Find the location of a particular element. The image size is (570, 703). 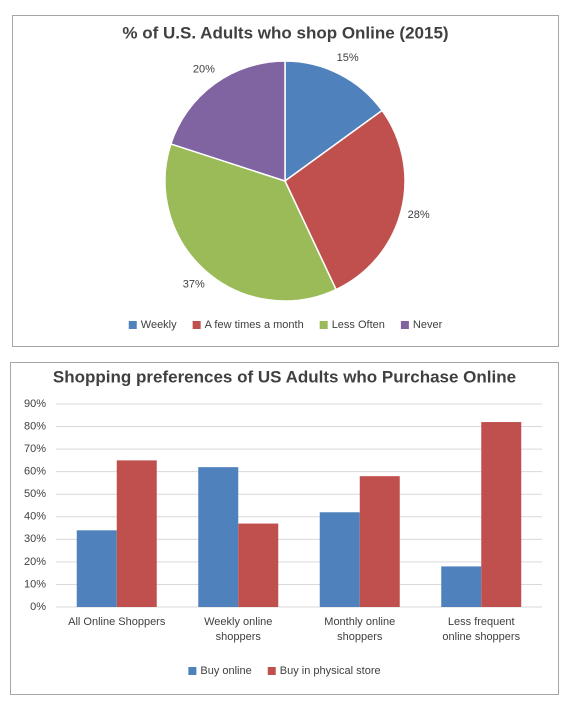

x-tick-label-box: Monthly online shoppers is located at coordinates (360, 629).